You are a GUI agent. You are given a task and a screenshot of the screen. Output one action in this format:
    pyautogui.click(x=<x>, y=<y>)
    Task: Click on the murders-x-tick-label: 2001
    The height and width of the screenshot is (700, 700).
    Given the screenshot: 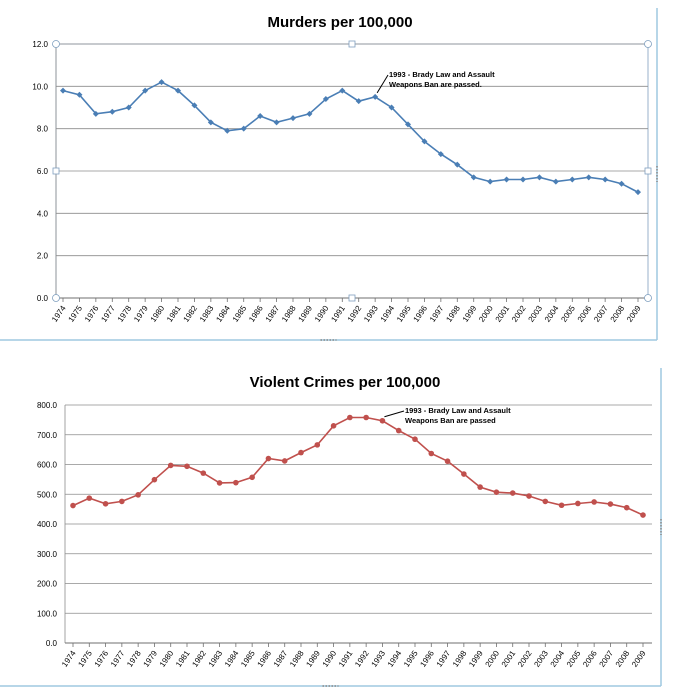 What is the action you would take?
    pyautogui.click(x=503, y=314)
    